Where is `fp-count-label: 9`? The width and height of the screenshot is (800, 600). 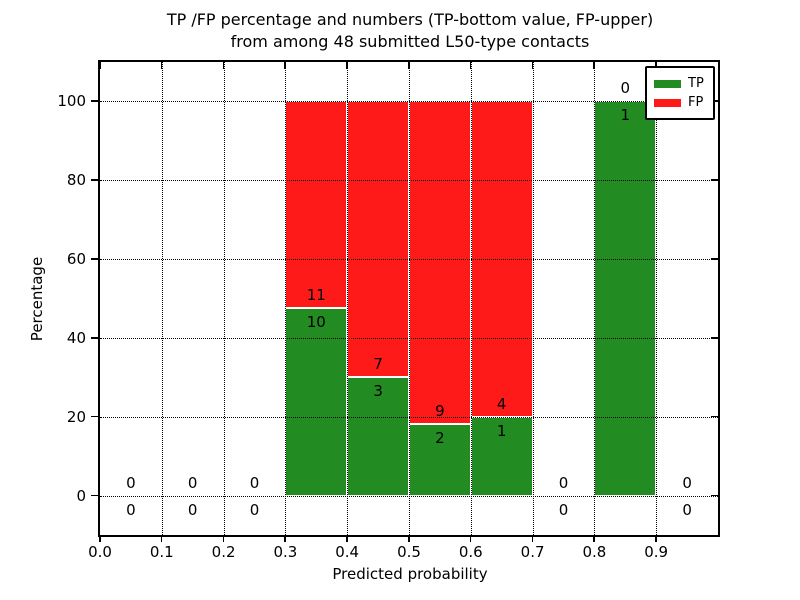 fp-count-label: 9 is located at coordinates (440, 410).